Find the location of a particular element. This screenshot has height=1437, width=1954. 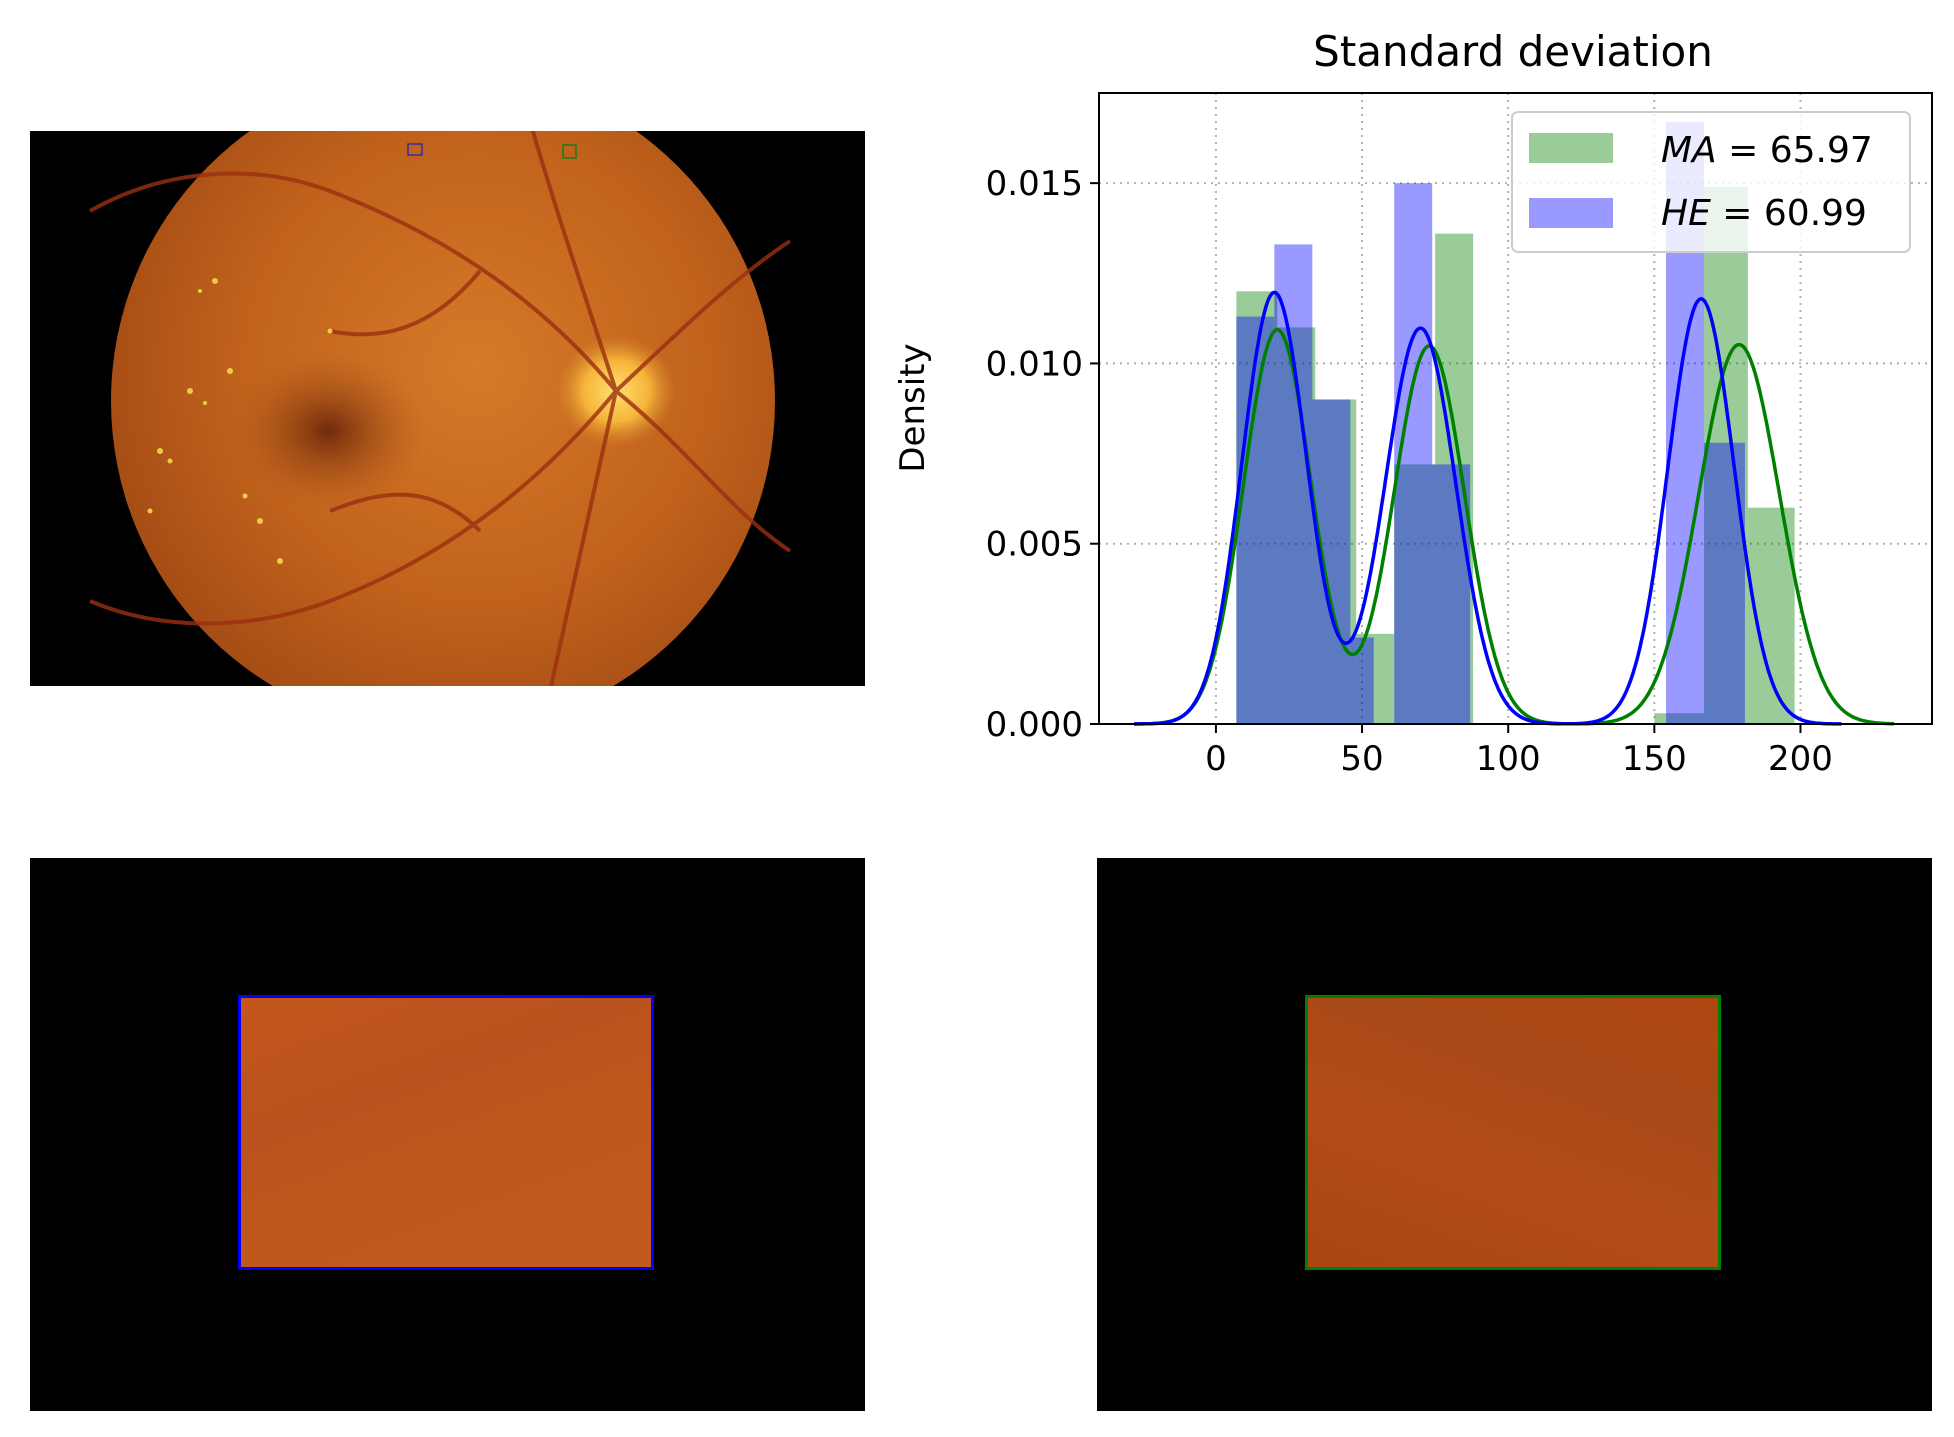

legend-label-he: HE = 60.99 is located at coordinates (1764, 213).